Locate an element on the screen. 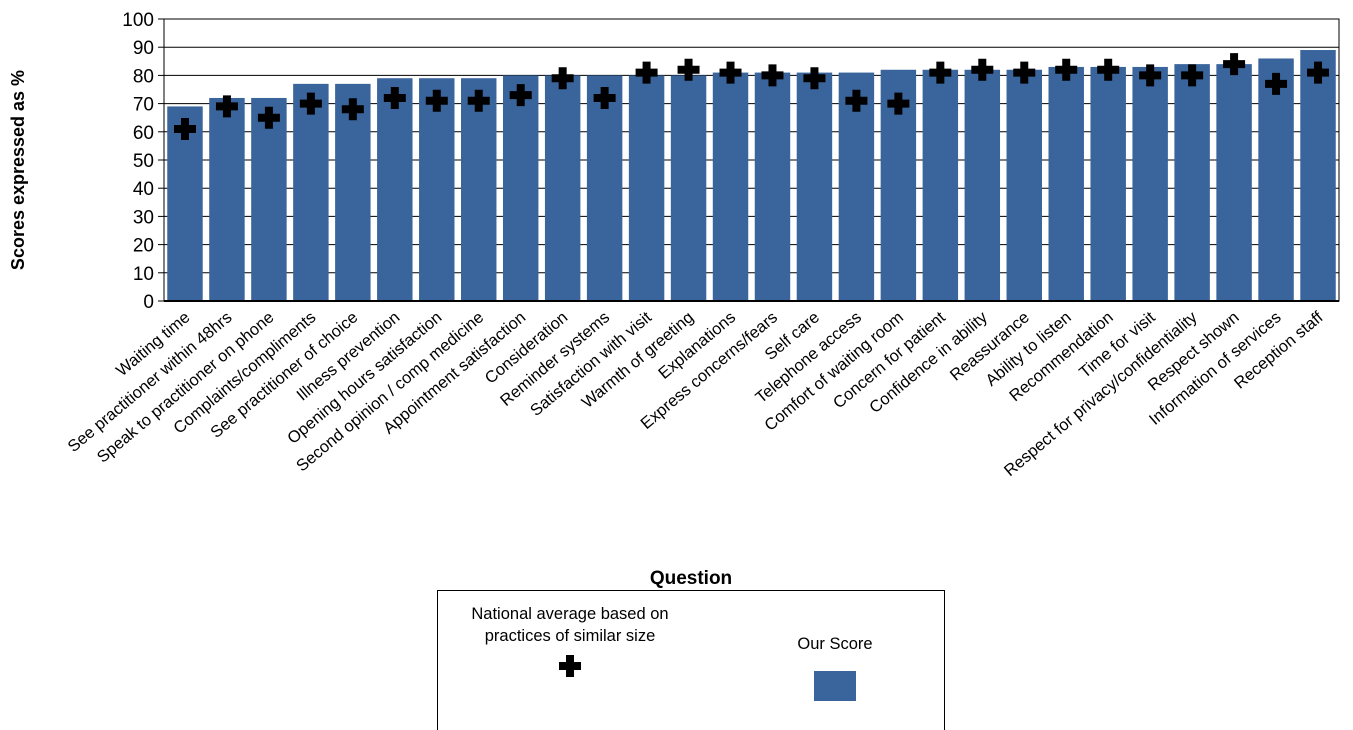 Image resolution: width=1353 pixels, height=730 pixels. x-tick-label: See practitioner within 48hrs is located at coordinates (149, 382).